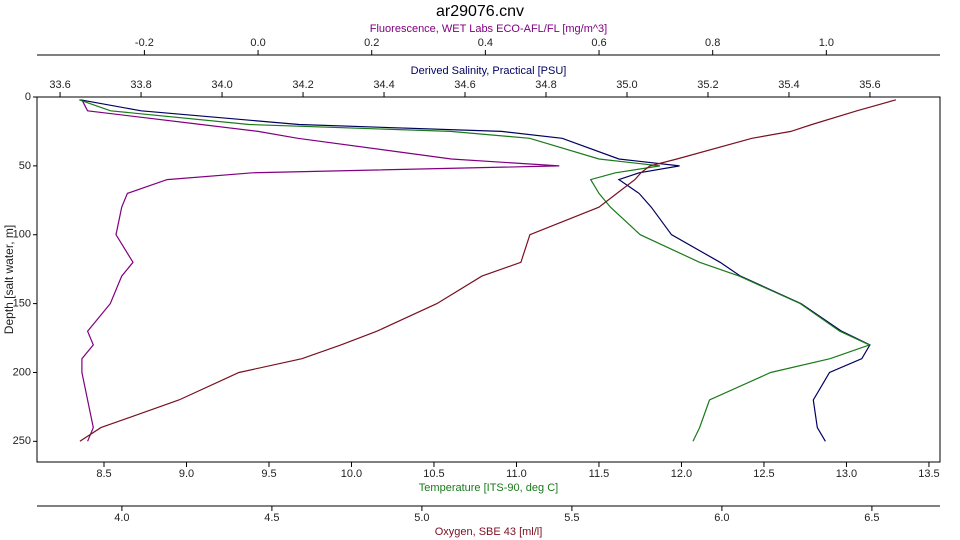  What do you see at coordinates (186, 474) in the screenshot?
I see `x-tick-label: 9.0` at bounding box center [186, 474].